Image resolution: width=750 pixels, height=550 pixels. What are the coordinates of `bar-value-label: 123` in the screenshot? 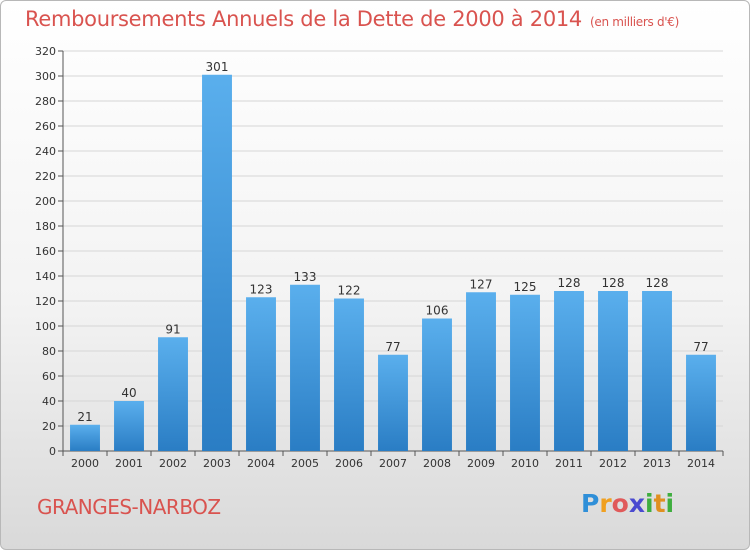 It's located at (261, 289).